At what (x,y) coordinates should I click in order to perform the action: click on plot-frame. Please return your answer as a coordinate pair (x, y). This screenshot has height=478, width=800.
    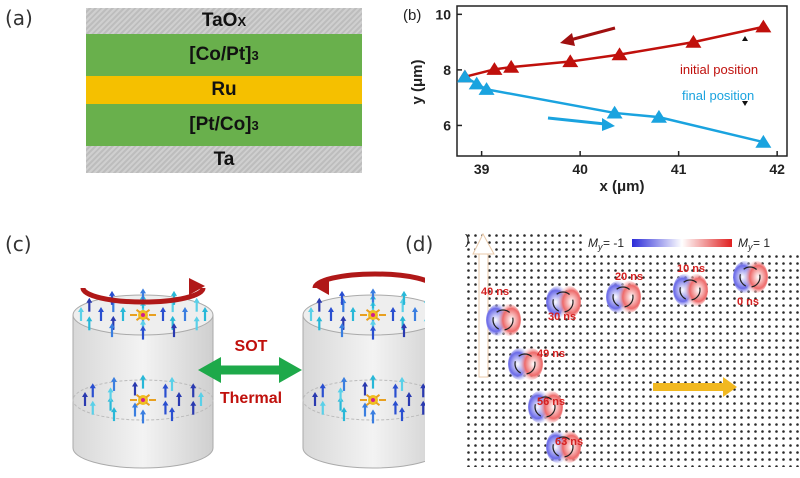
    Looking at the image, I should click on (622, 81).